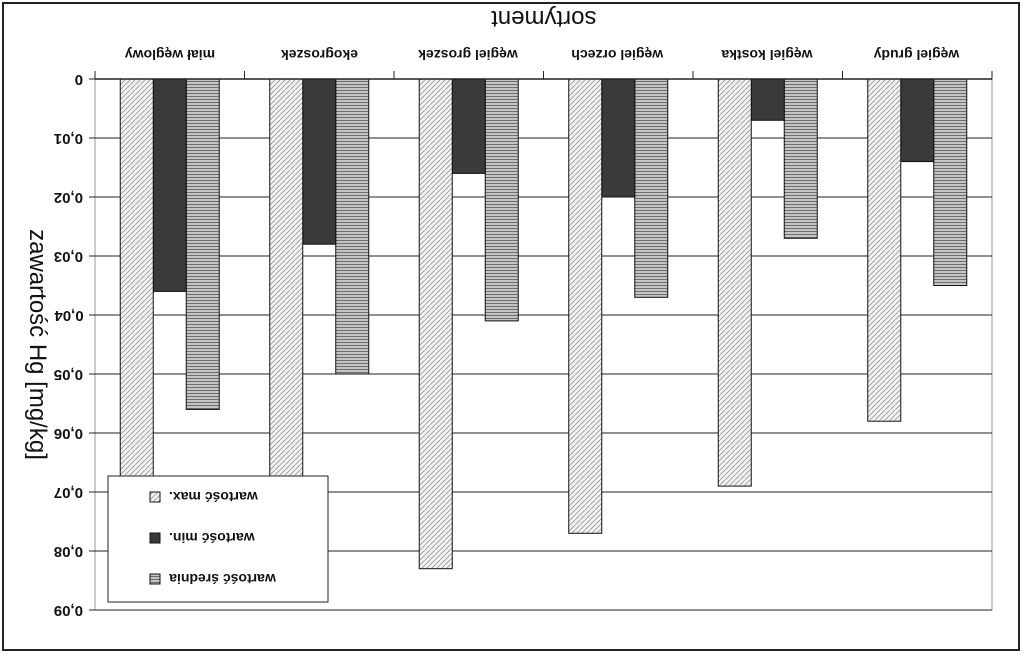  What do you see at coordinates (68, 551) in the screenshot?
I see `y-tick-label: 0,08` at bounding box center [68, 551].